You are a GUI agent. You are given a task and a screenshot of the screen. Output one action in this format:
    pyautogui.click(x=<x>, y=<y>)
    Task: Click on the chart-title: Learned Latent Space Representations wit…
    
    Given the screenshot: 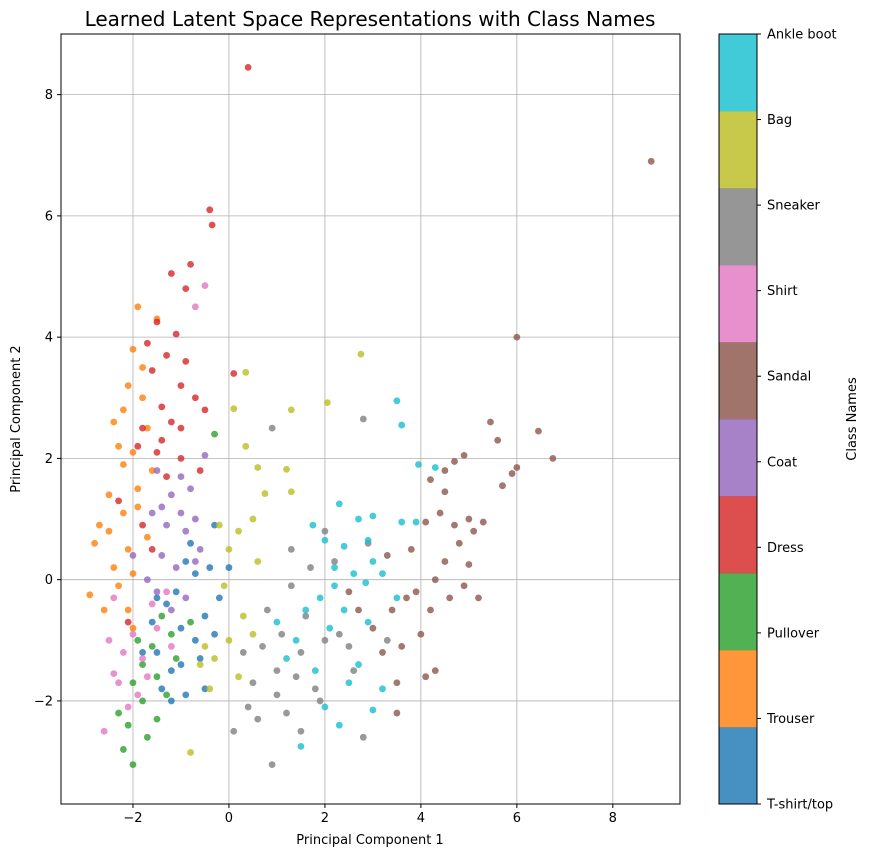 What is the action you would take?
    pyautogui.click(x=370, y=19)
    